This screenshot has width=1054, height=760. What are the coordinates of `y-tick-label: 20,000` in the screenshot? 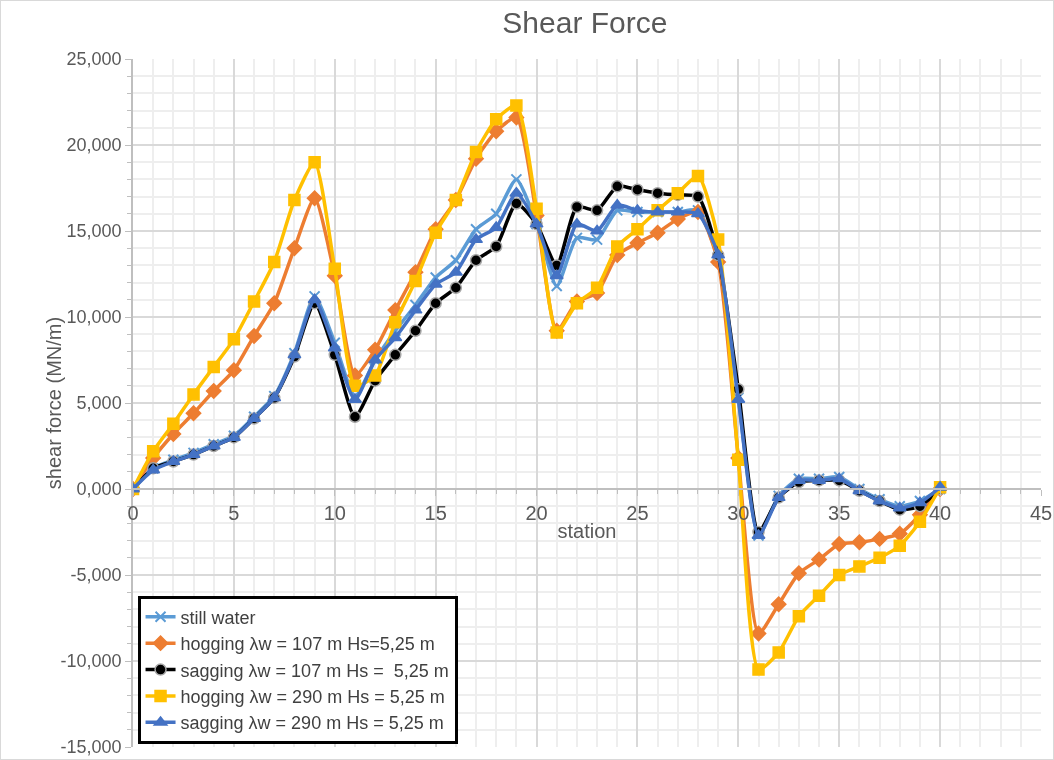 It's located at (94, 145).